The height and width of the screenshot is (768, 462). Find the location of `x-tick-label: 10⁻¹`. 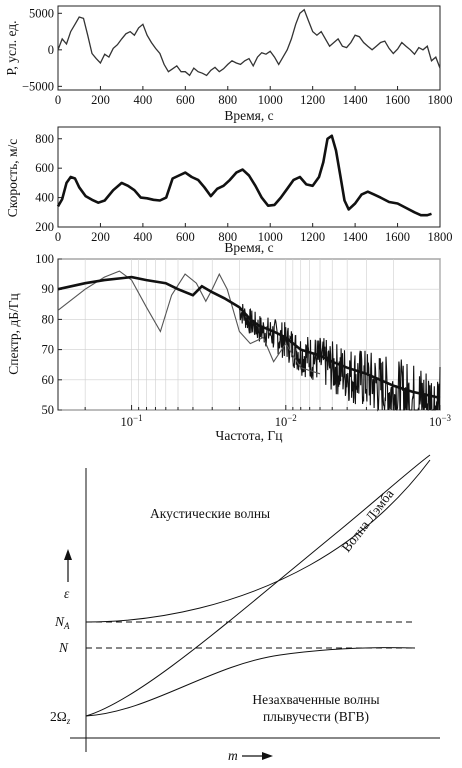

x-tick-label: 10⁻¹ is located at coordinates (132, 421).